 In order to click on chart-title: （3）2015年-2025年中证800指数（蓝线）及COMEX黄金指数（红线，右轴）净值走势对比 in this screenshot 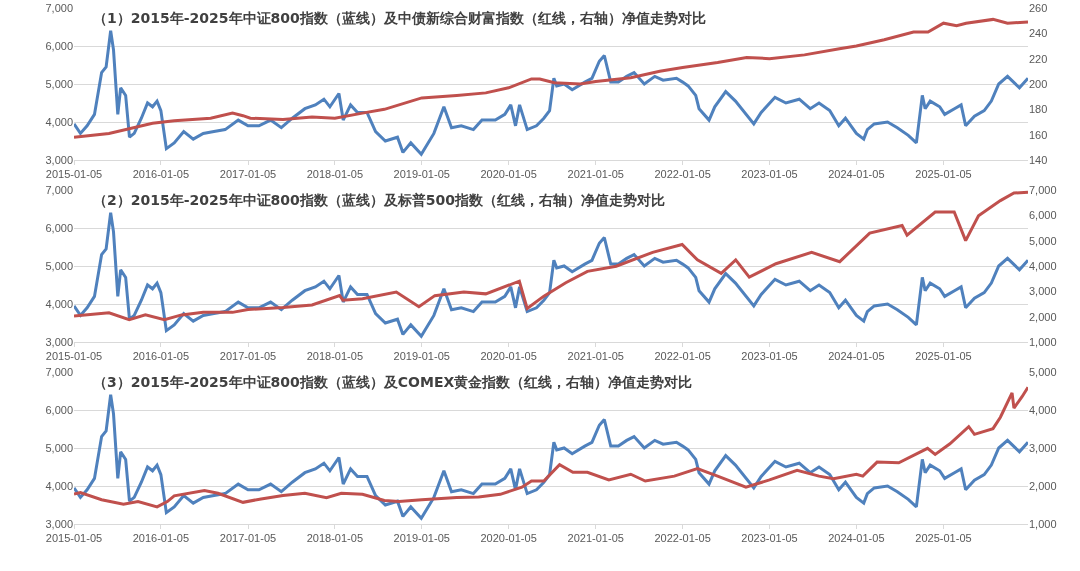, I will do `click(393, 381)`.